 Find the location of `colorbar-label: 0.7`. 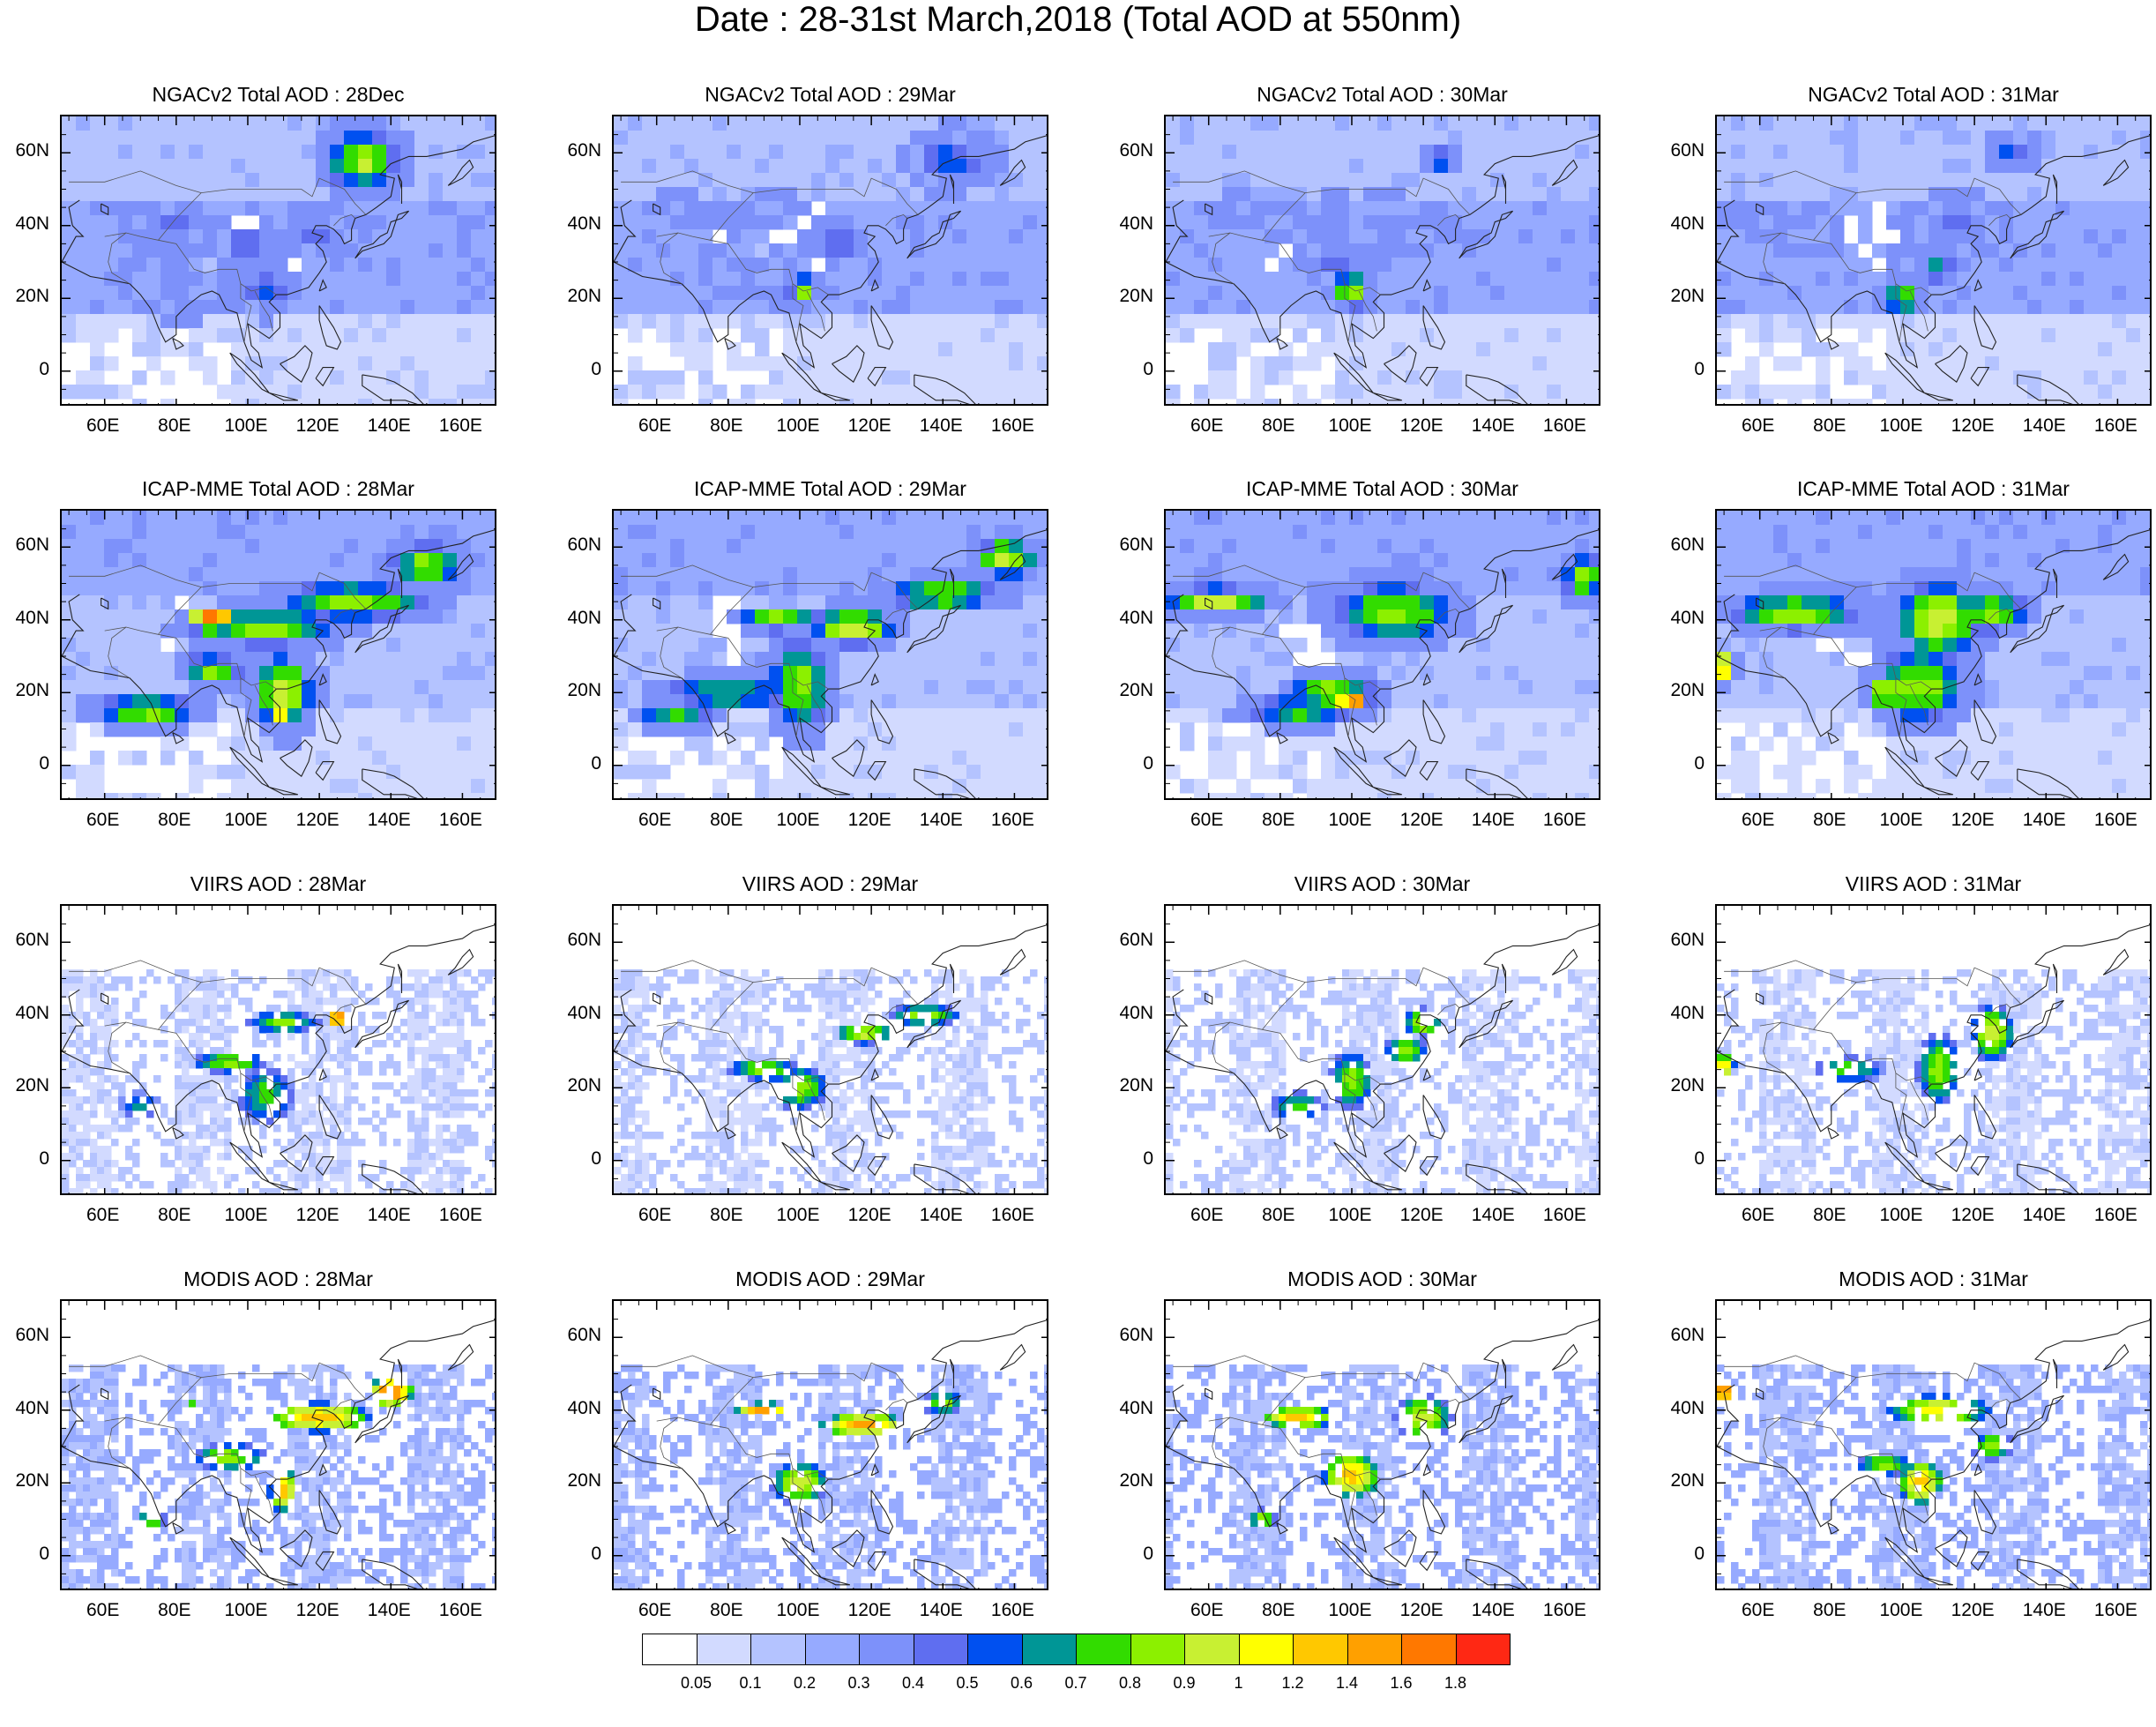

colorbar-label: 0.7 is located at coordinates (1075, 1683).